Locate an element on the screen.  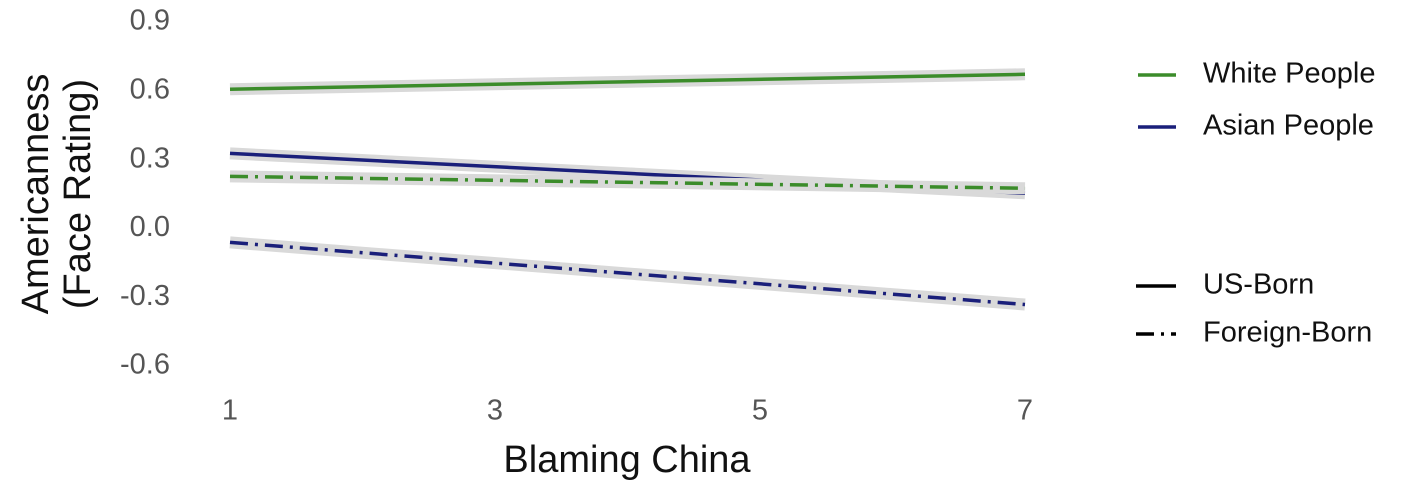
x-tick-label: 3 is located at coordinates (495, 411).